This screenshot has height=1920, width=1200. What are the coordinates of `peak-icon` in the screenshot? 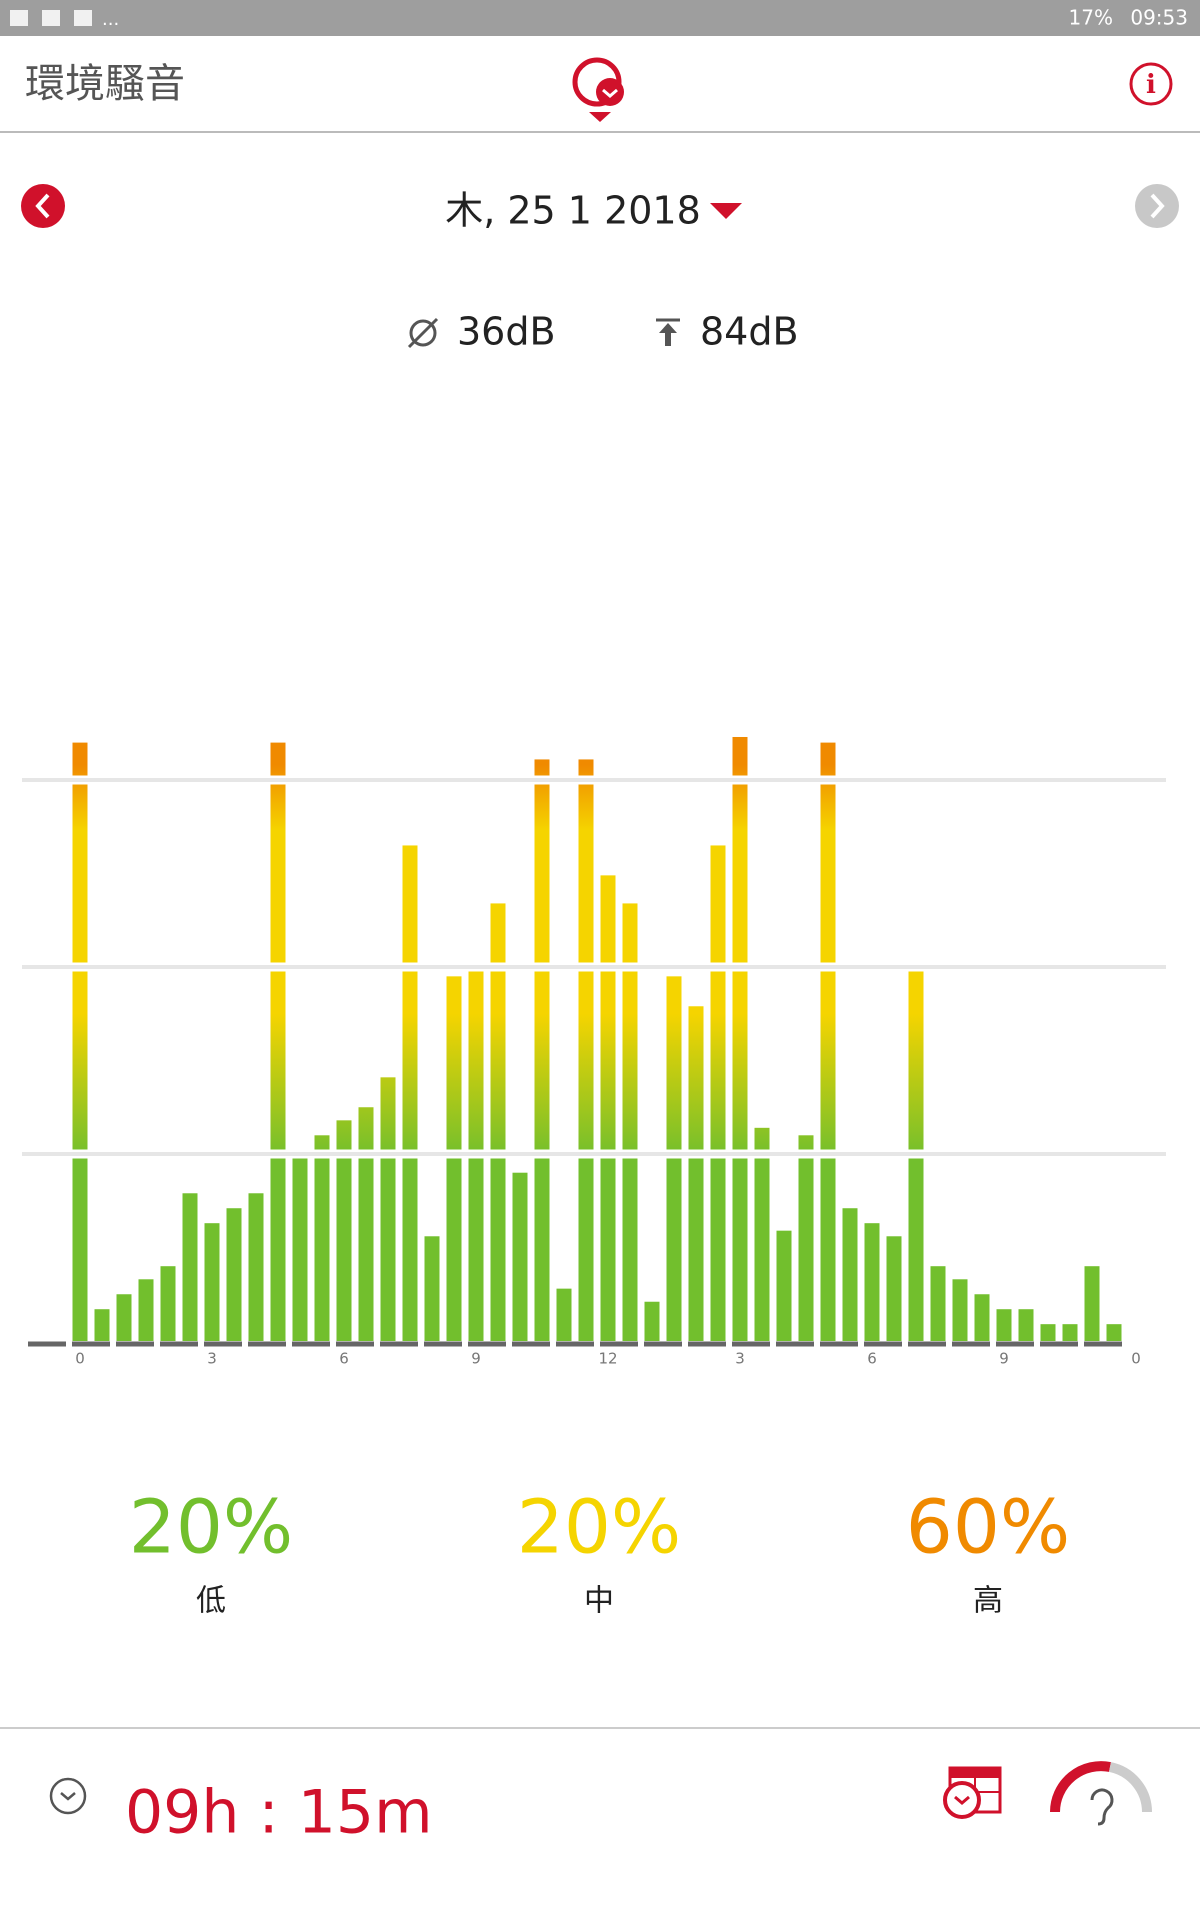 It's located at (668, 332).